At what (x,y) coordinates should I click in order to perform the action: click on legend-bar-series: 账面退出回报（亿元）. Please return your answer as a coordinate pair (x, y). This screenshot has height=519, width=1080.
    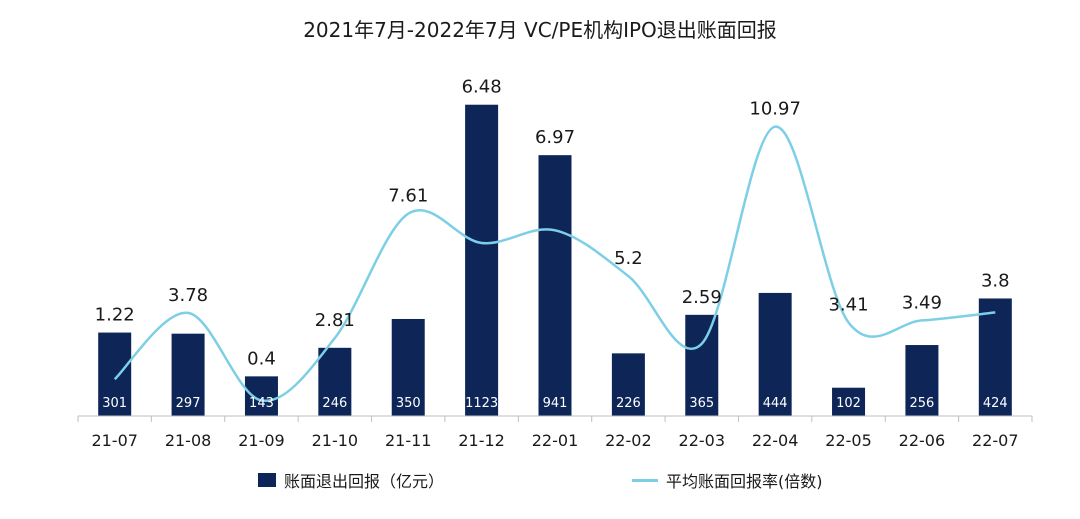
    Looking at the image, I should click on (351, 480).